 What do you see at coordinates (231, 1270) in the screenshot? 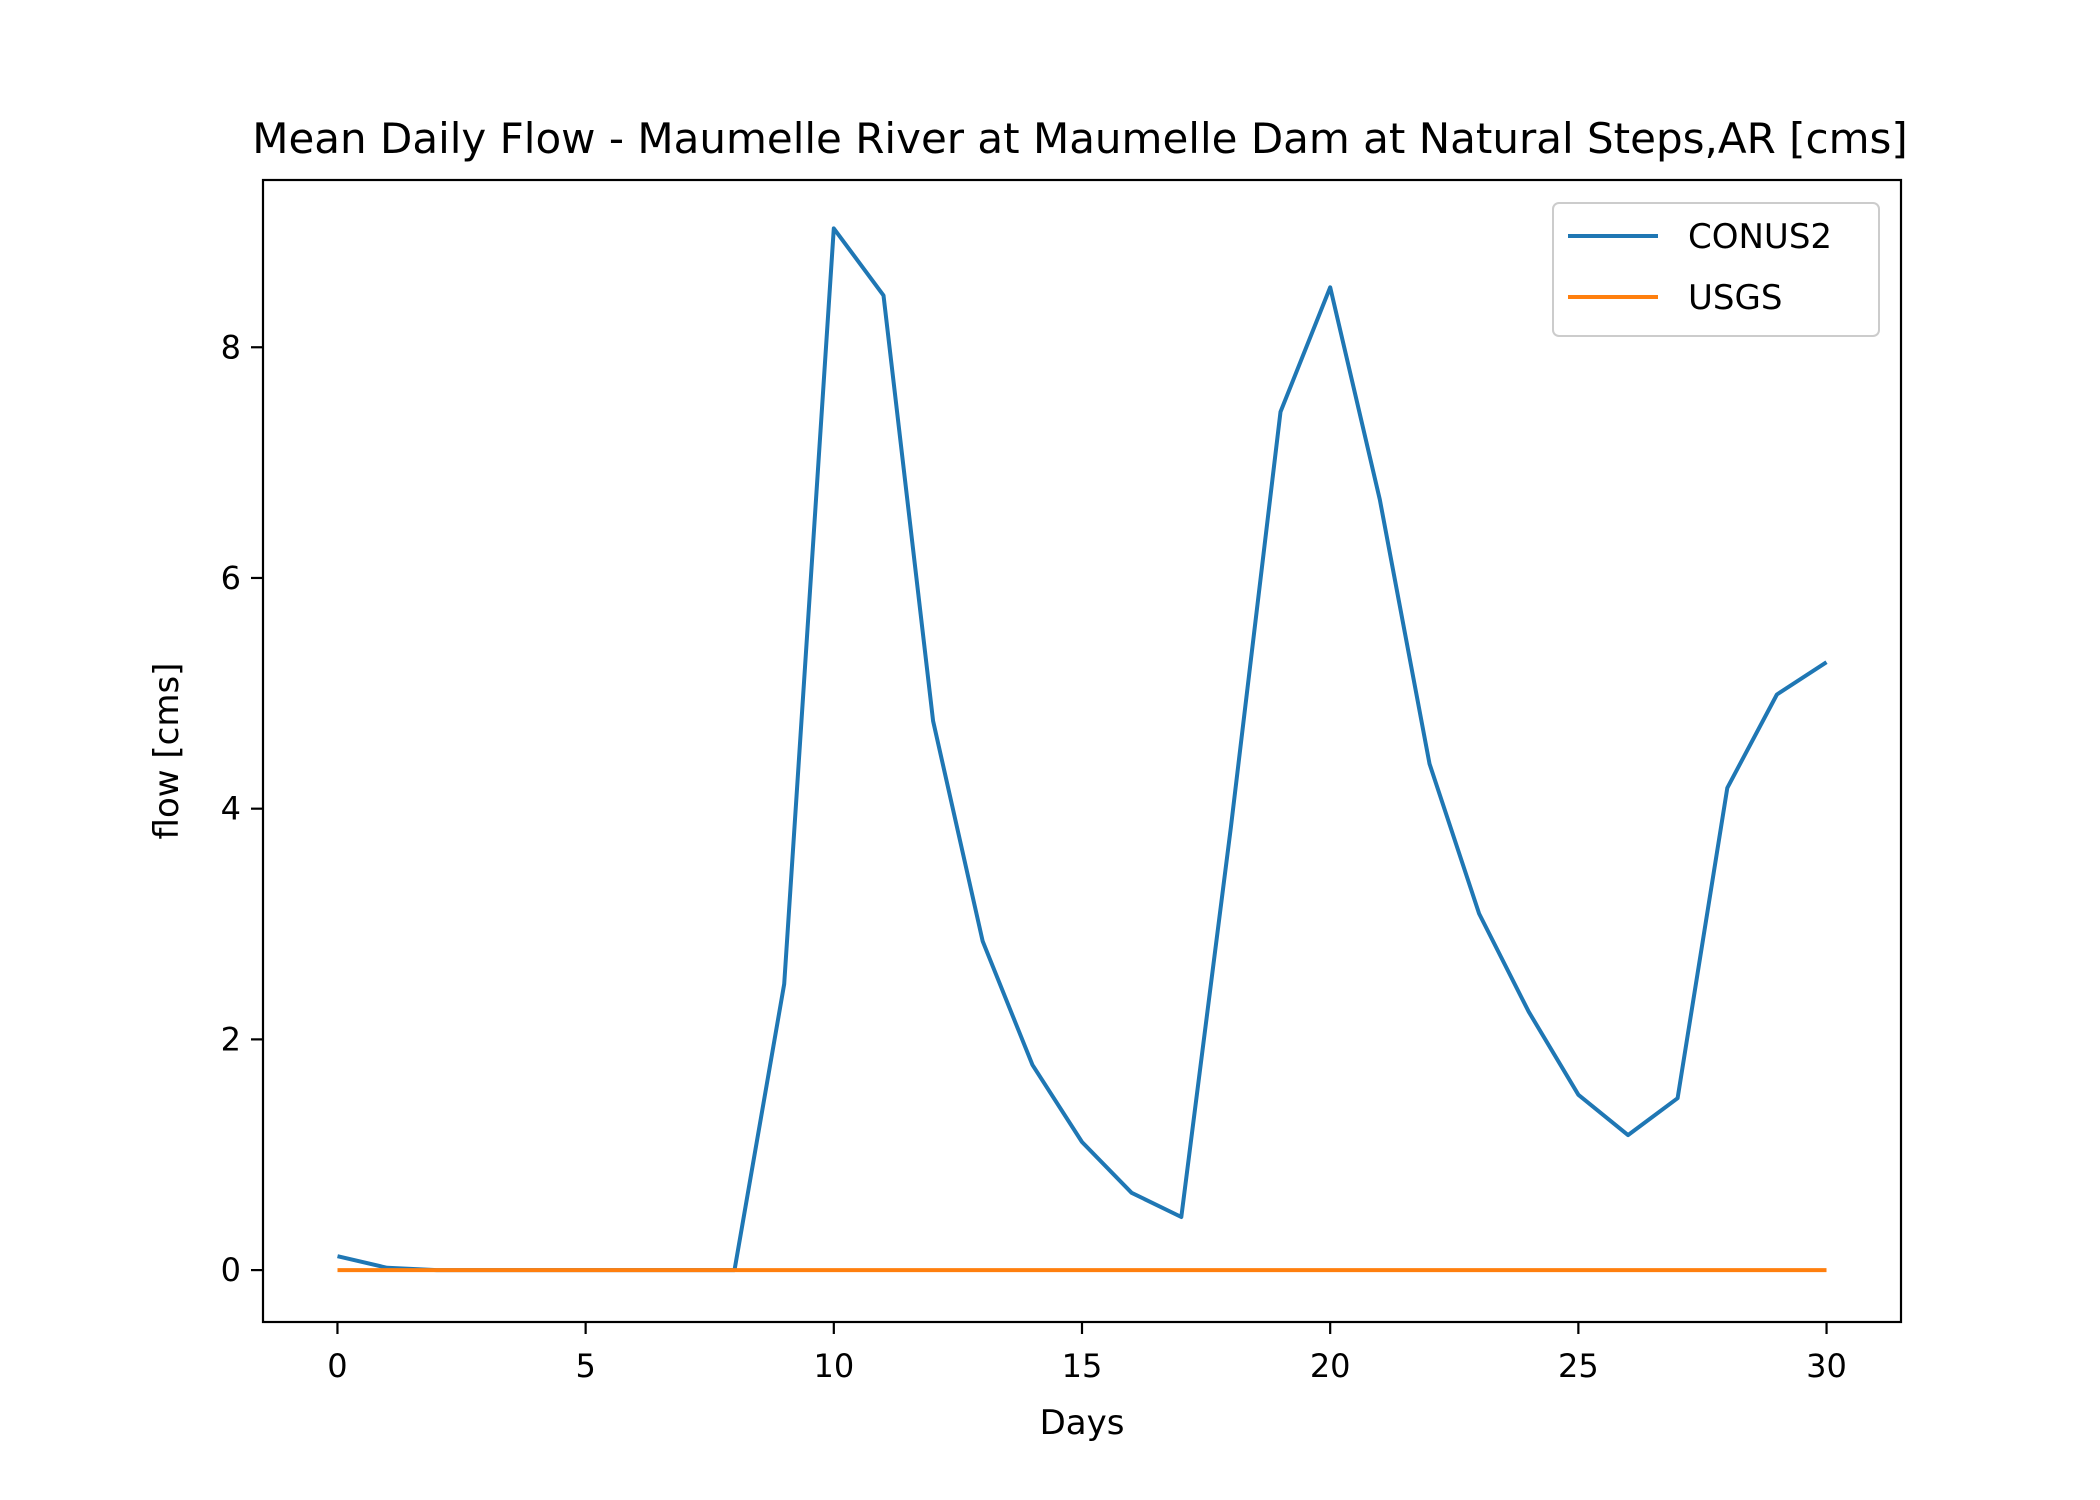
I see `y-tick-label: 0` at bounding box center [231, 1270].